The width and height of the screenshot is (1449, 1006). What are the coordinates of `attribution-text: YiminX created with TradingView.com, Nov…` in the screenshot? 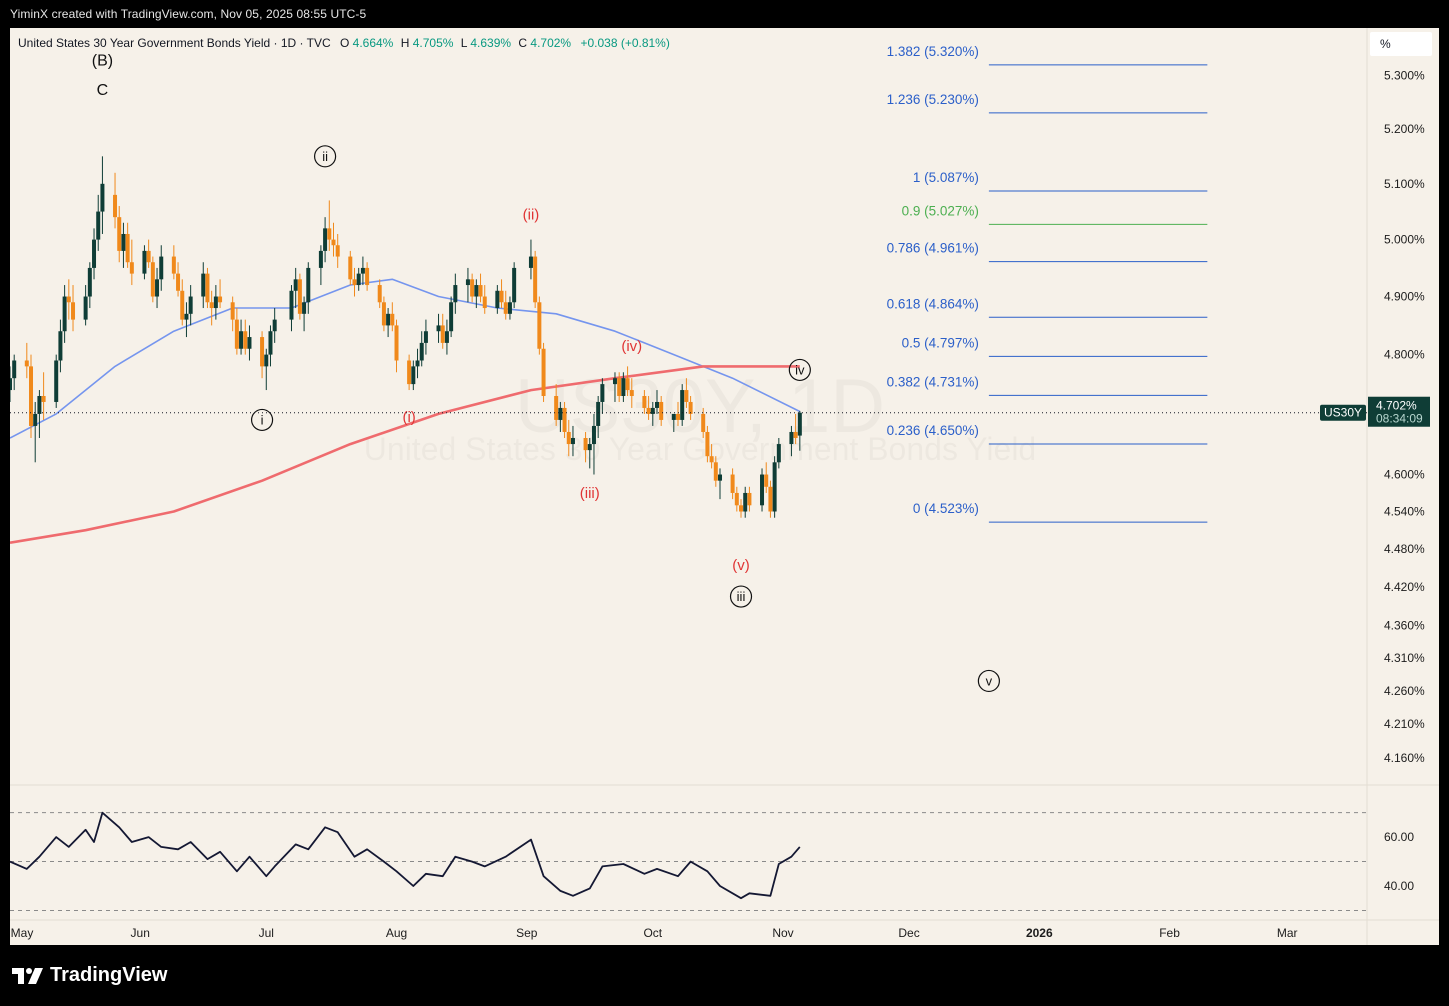 It's located at (188, 14).